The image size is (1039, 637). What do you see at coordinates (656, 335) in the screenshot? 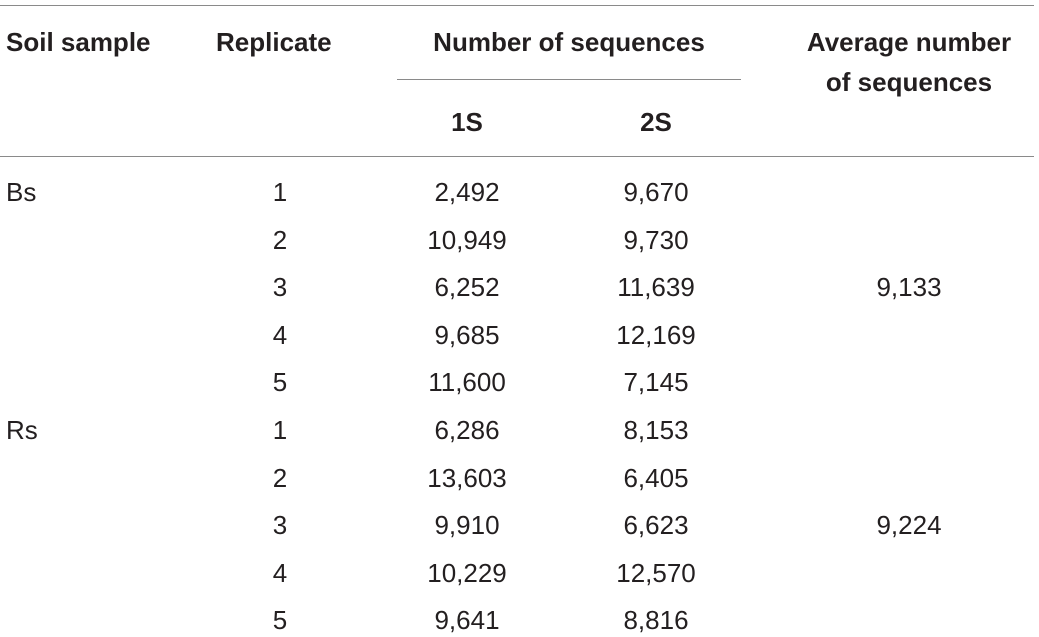
I see `cell-2s: 12,169` at bounding box center [656, 335].